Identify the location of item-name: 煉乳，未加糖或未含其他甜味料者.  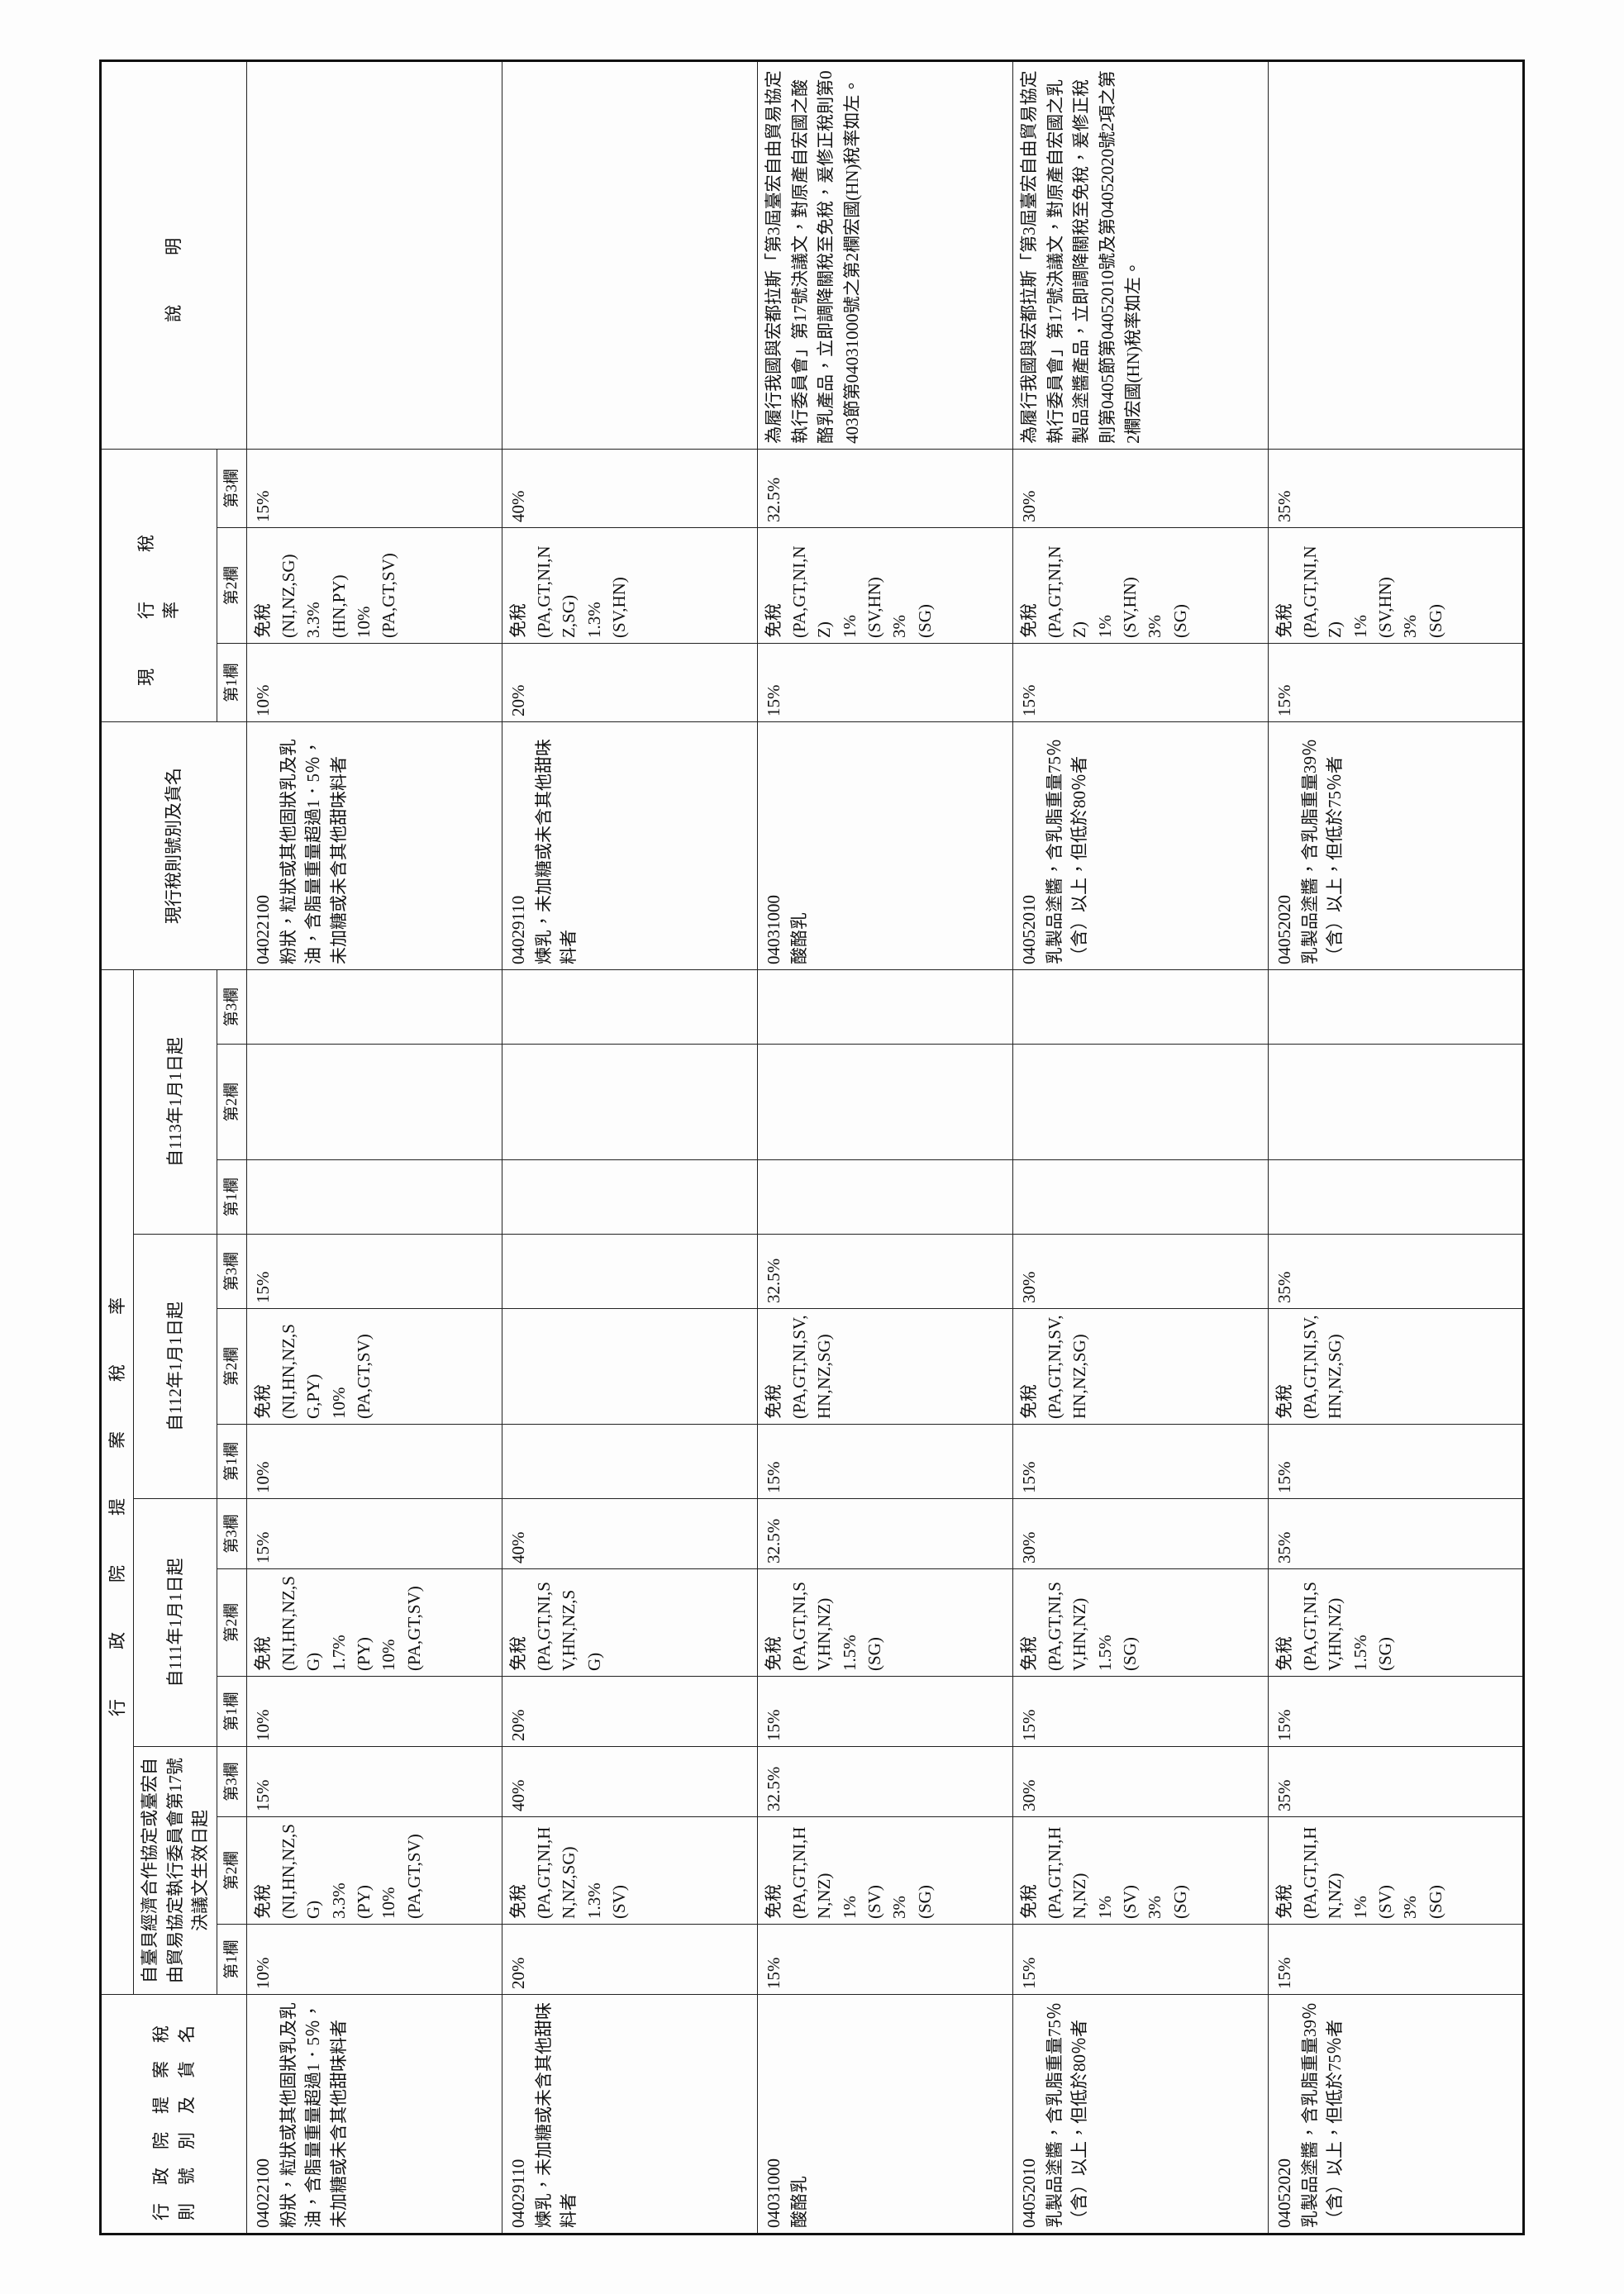
(556, 851).